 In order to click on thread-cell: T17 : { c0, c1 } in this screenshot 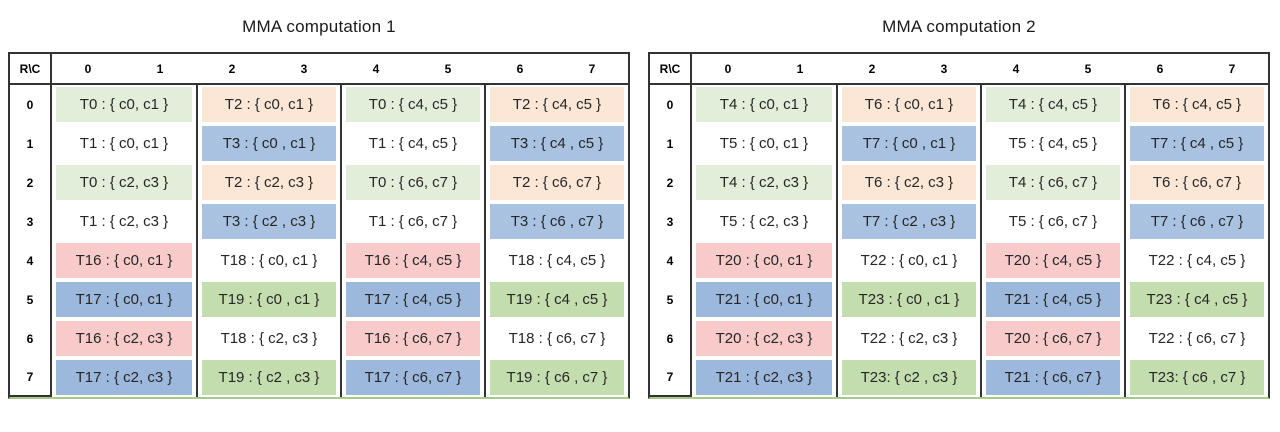, I will do `click(124, 299)`.